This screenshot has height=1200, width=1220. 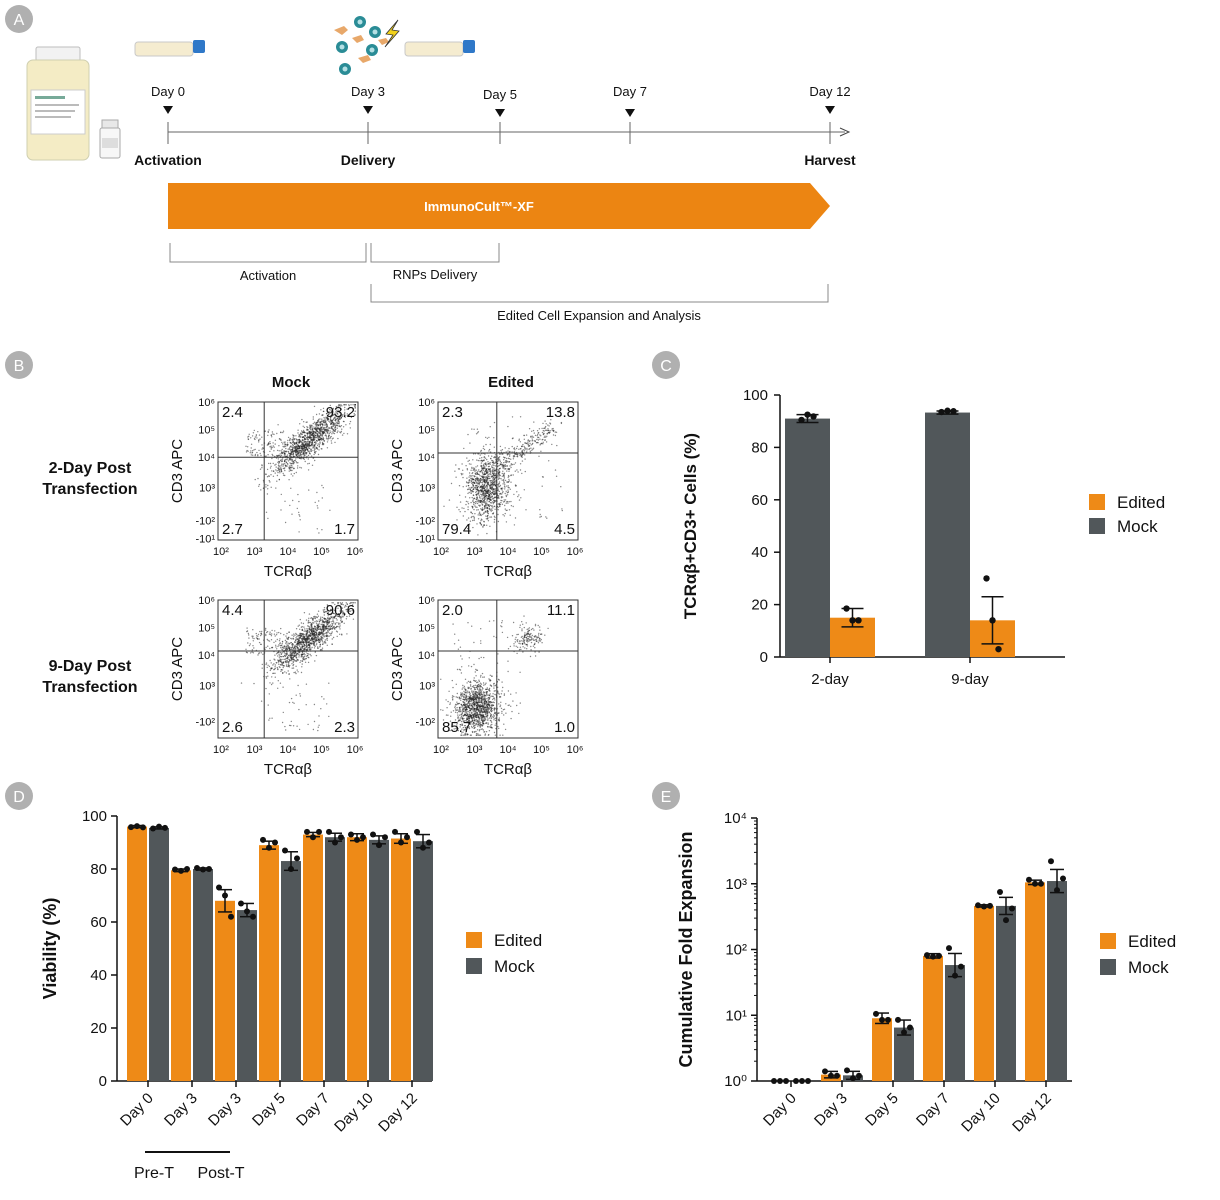 What do you see at coordinates (232, 610) in the screenshot?
I see `quadrant-ul: 4.4` at bounding box center [232, 610].